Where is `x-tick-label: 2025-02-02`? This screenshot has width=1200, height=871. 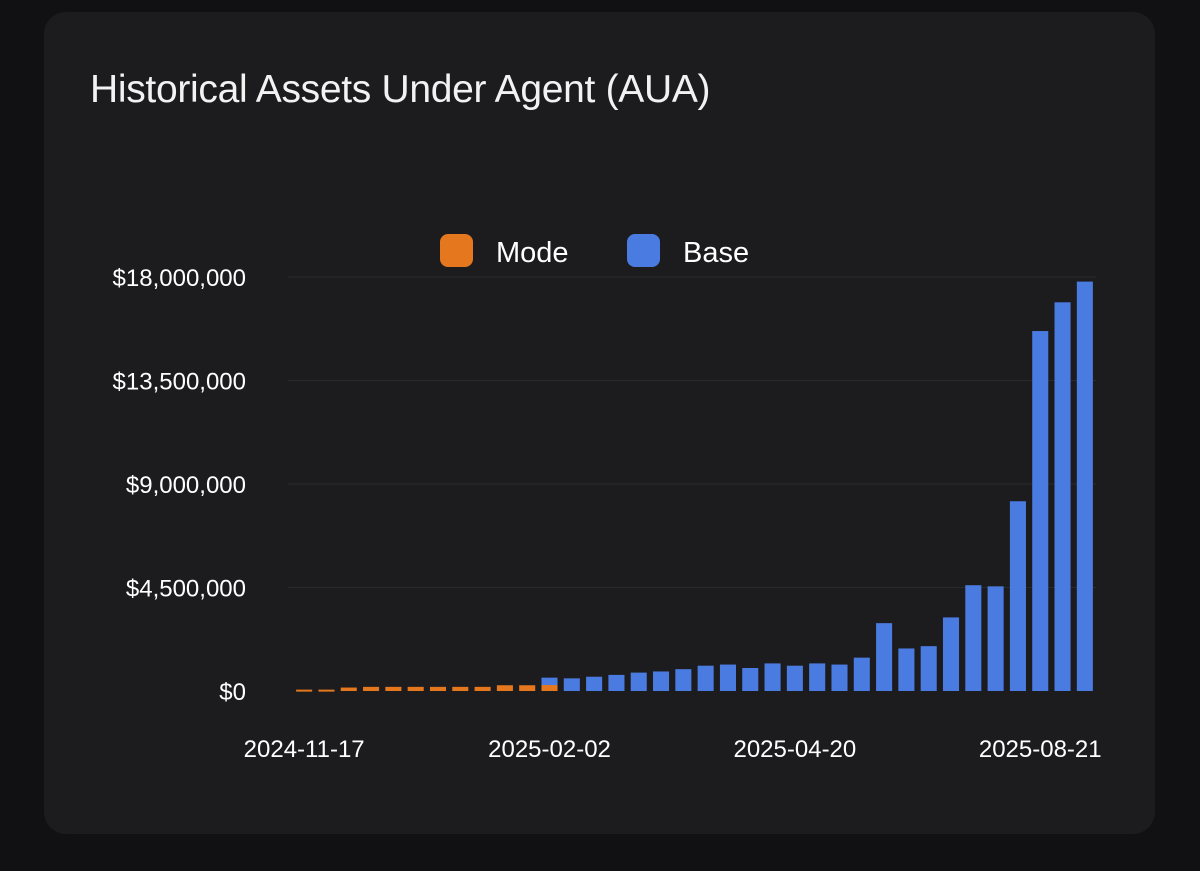
x-tick-label: 2025-02-02 is located at coordinates (549, 749).